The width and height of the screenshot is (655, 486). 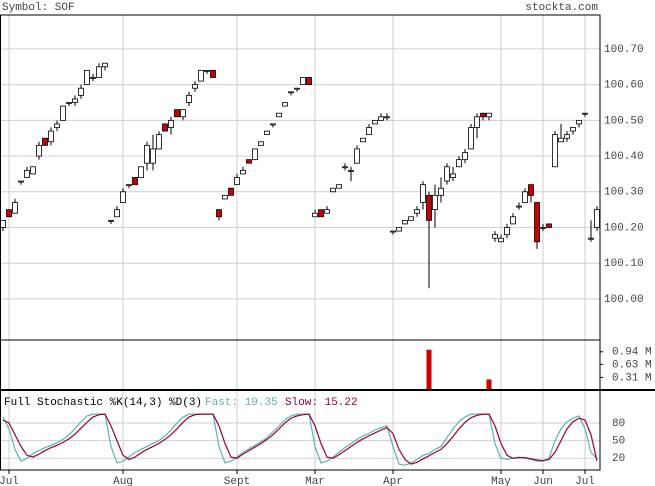 What do you see at coordinates (543, 481) in the screenshot?
I see `x-tick-label: Jun` at bounding box center [543, 481].